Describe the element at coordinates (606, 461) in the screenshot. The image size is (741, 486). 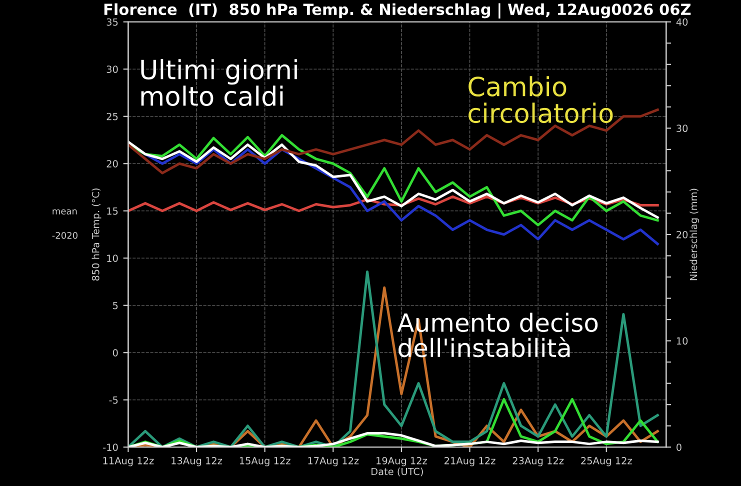
I see `x-tick-label: 25Aug 12z` at that location.